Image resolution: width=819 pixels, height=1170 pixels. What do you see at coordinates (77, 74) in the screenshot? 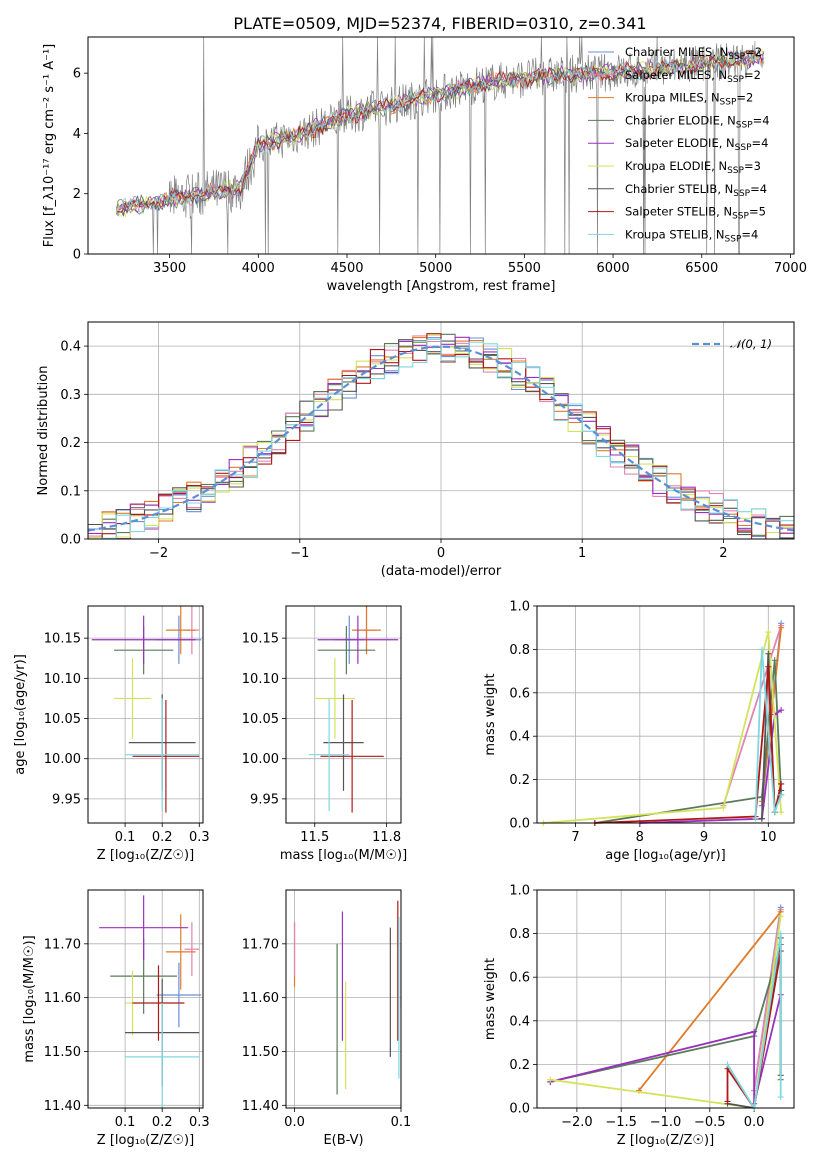
I see `y-tick-label: 6` at bounding box center [77, 74].